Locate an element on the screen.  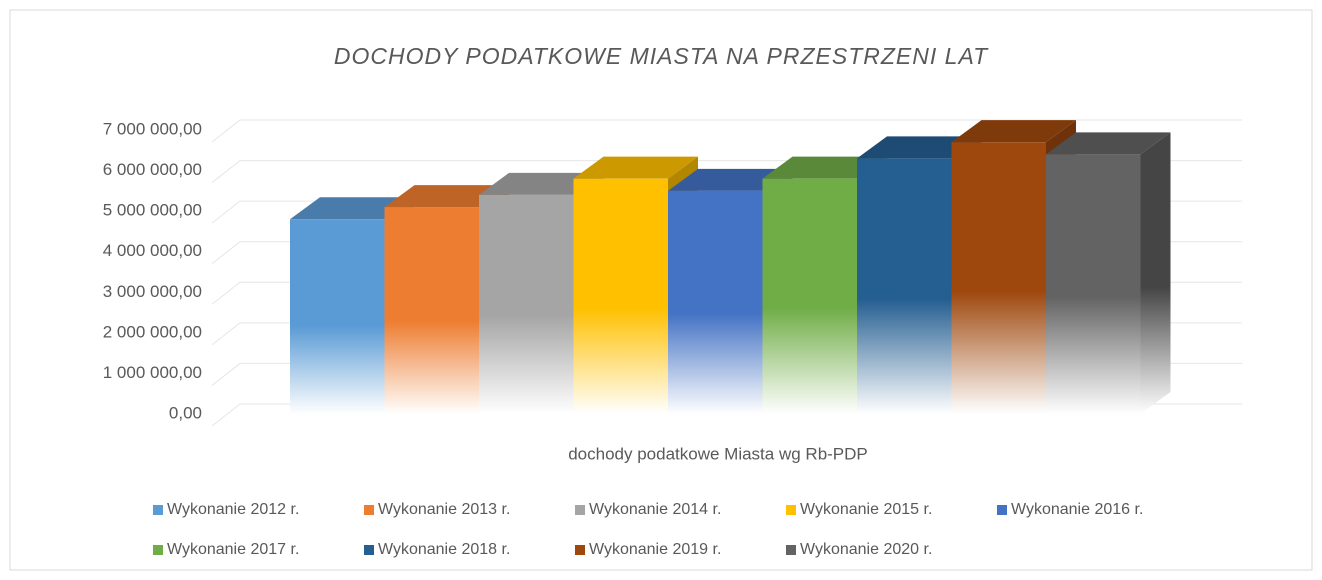
y-tick-label: 4 000 000,00 is located at coordinates (152, 250).